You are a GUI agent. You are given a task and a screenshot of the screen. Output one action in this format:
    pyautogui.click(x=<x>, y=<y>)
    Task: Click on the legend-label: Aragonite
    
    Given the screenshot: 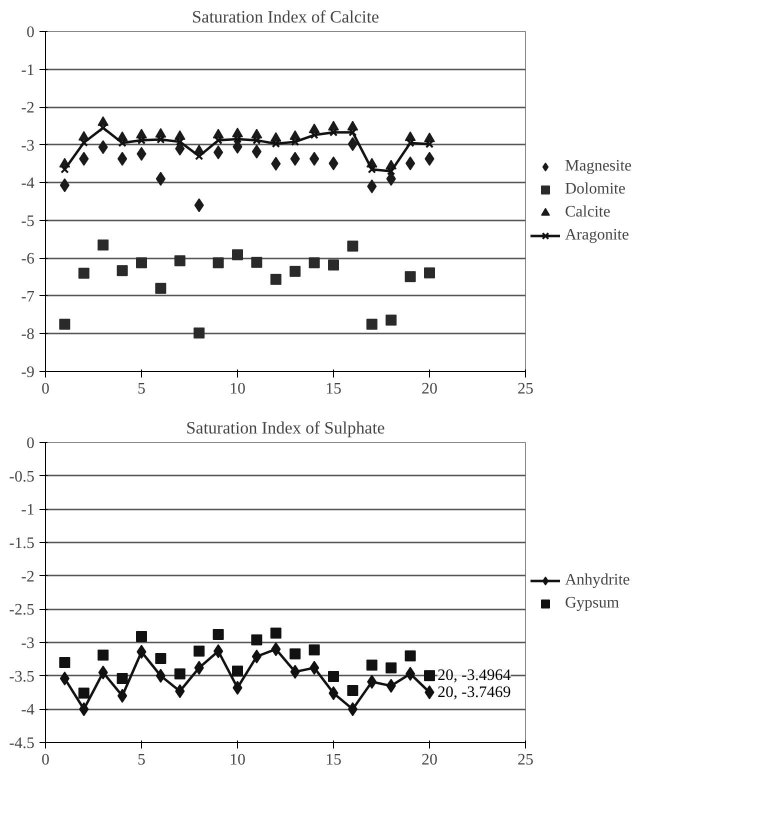 What is the action you would take?
    pyautogui.click(x=597, y=235)
    